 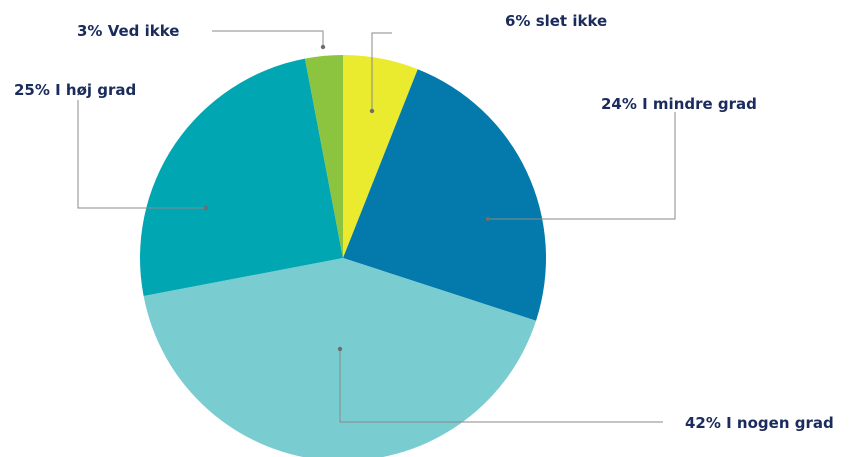 I want to click on slice-label-3: 42% I nogen grad, so click(x=759, y=423).